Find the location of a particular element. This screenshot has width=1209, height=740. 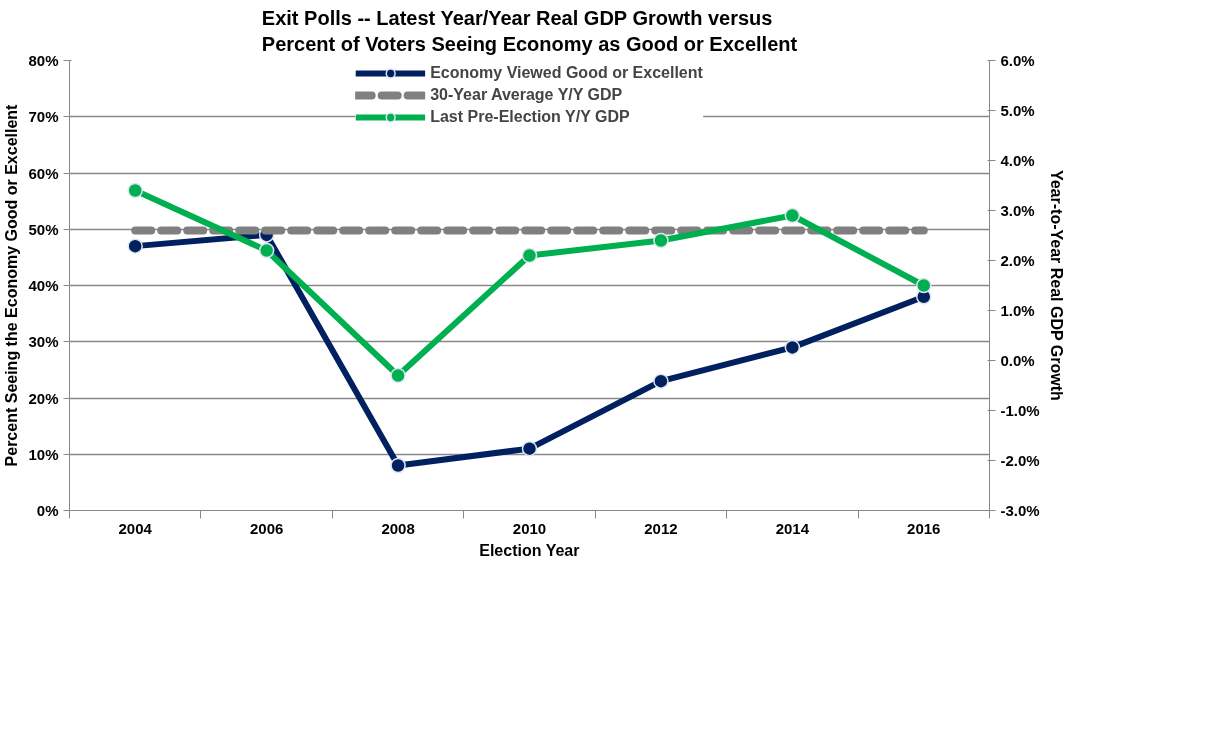

legend-label: 30-Year Average Y/Y GDP is located at coordinates (526, 95).